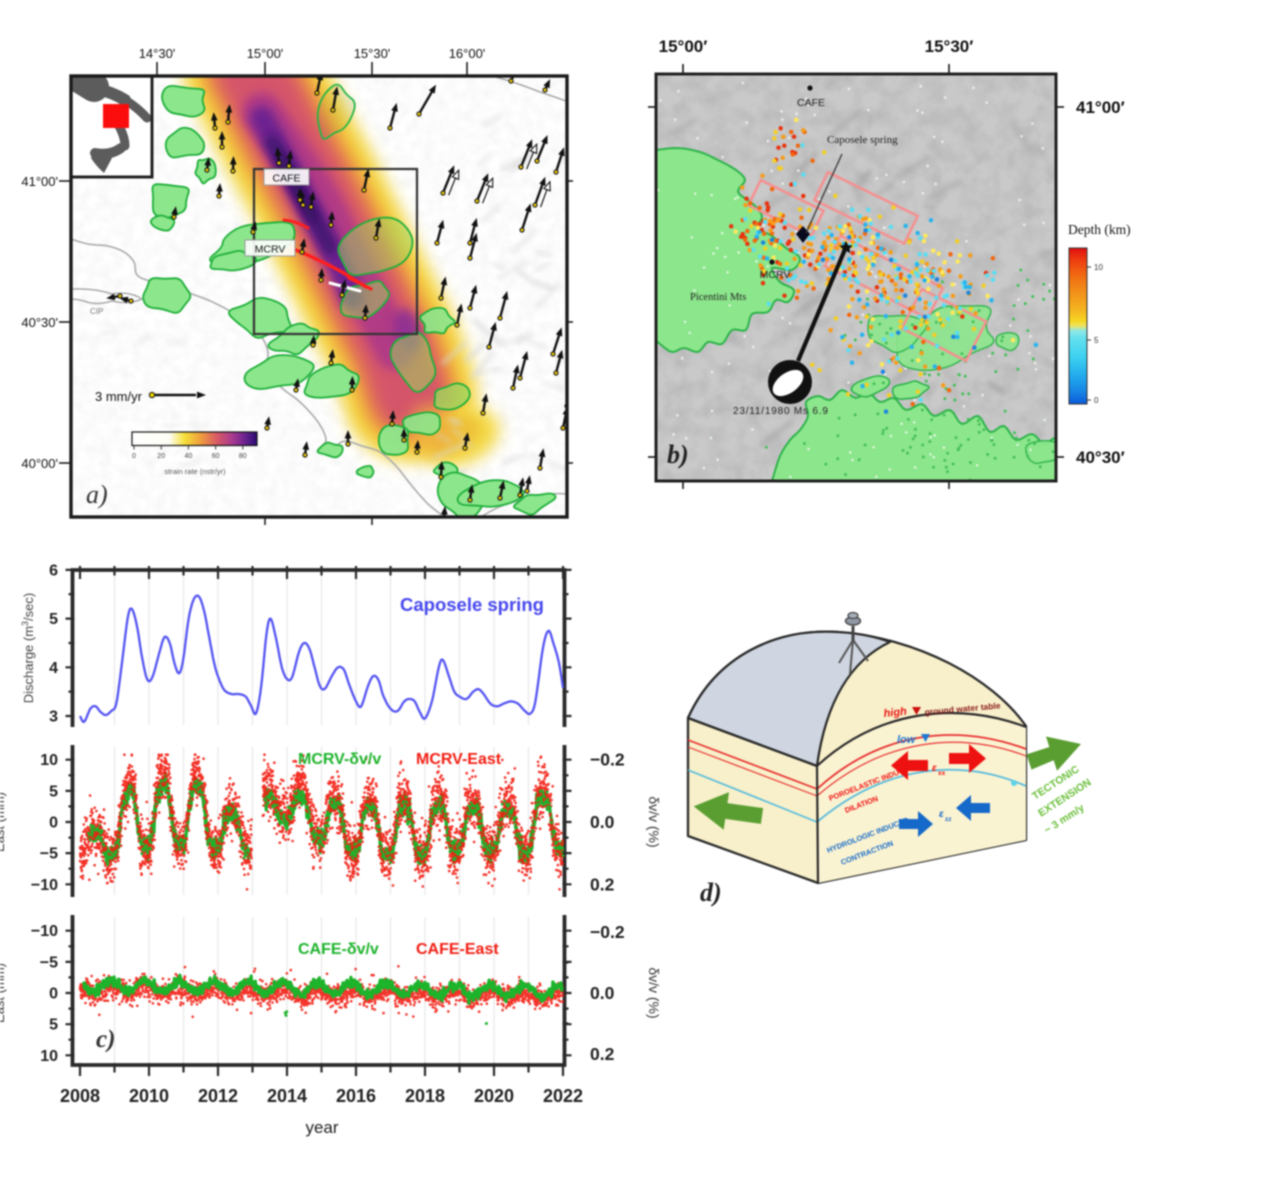  I want to click on svg-text: year, so click(321, 1127).